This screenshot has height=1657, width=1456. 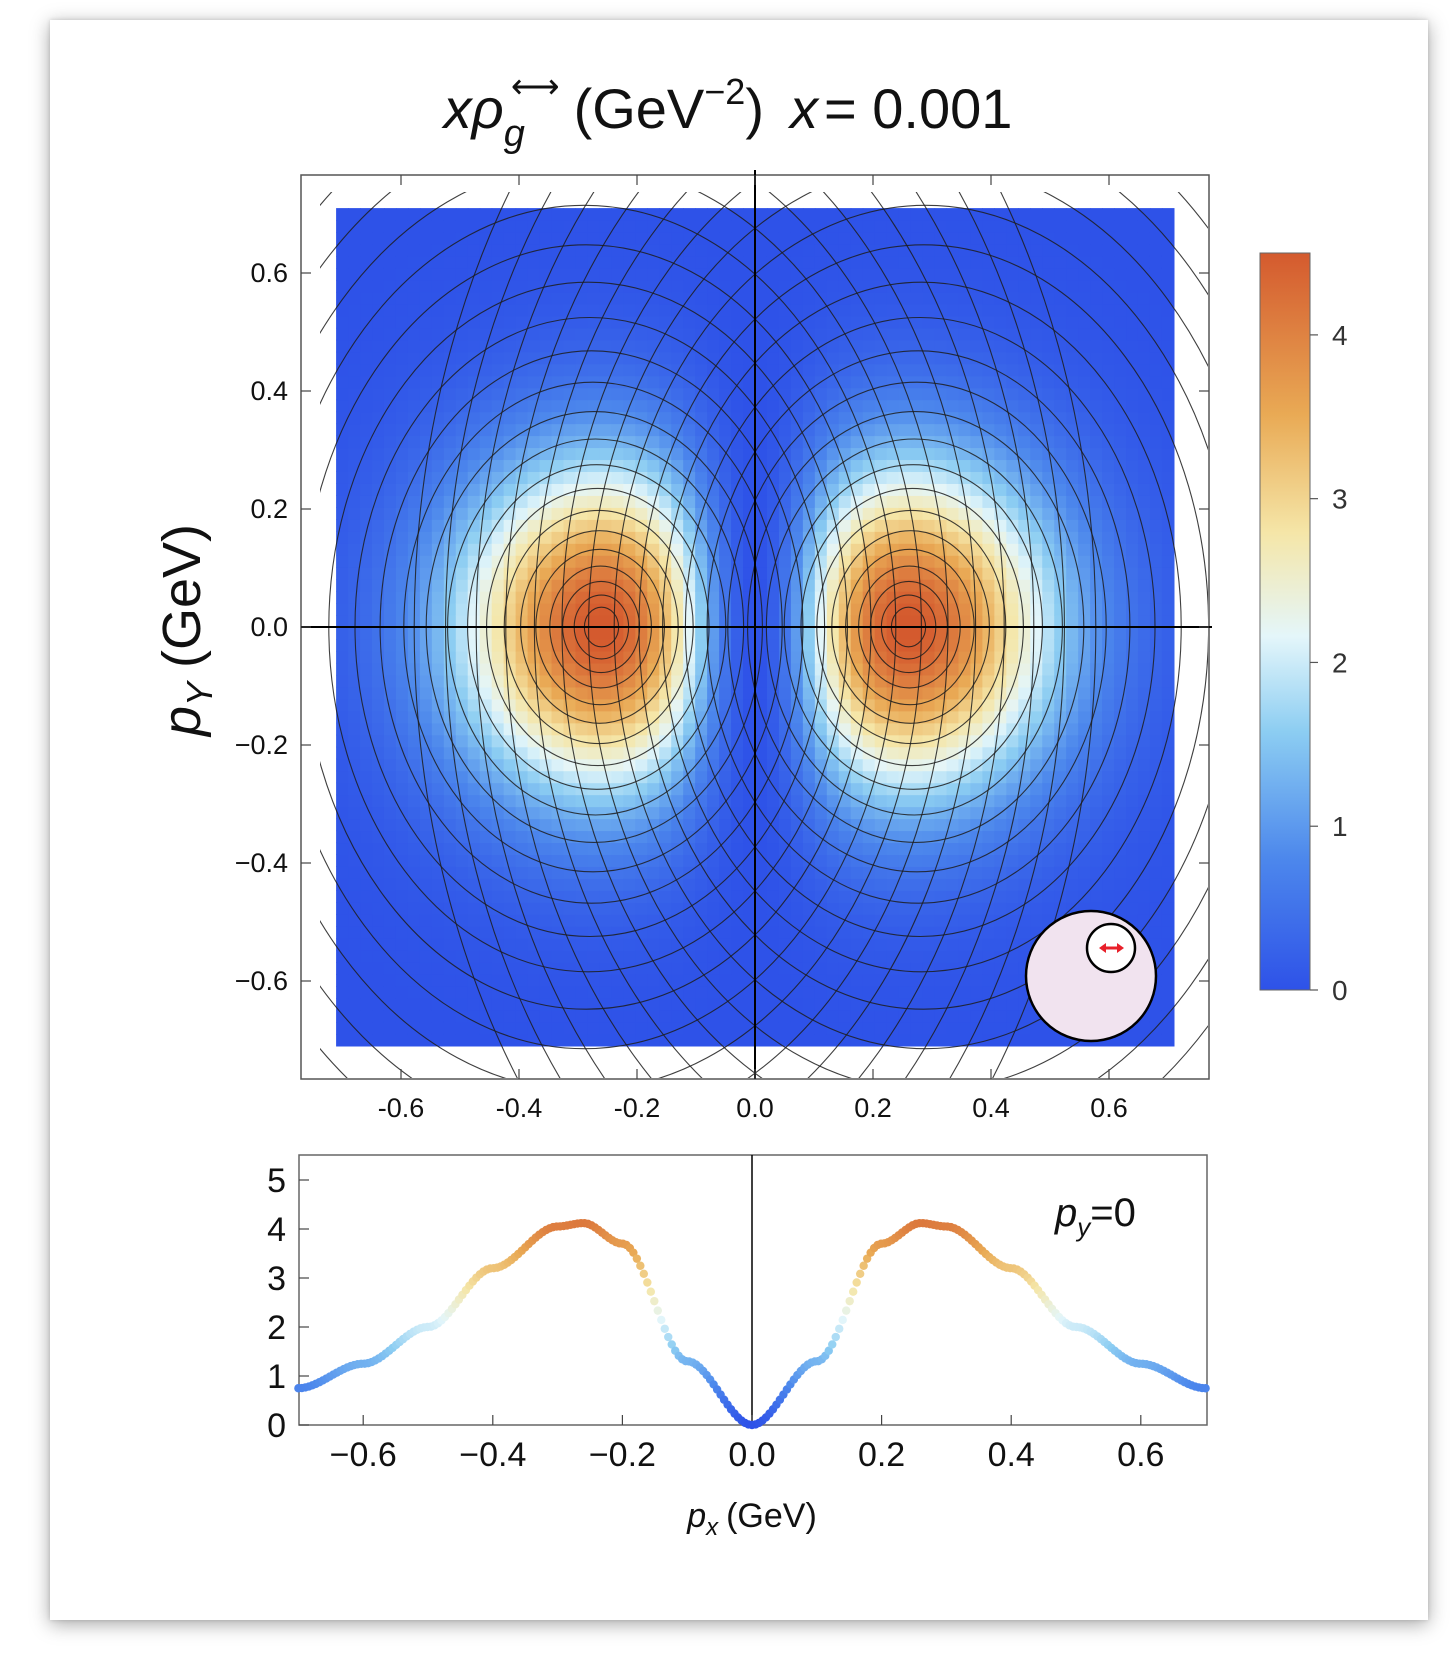 I want to click on x-tick-label: -0.2, so click(x=637, y=1108).